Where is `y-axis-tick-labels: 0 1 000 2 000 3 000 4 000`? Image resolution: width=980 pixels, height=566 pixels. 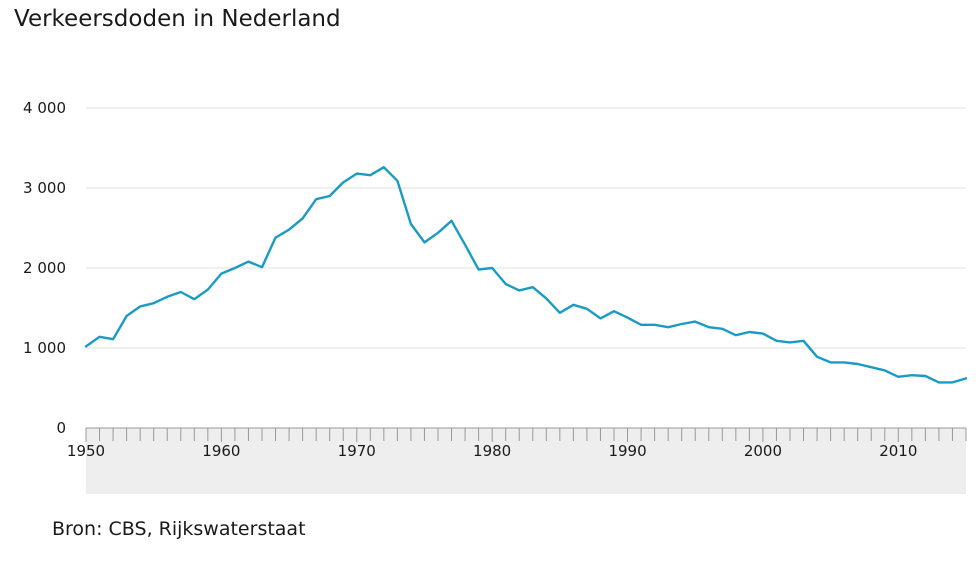
y-axis-tick-labels: 0 1 000 2 000 3 000 4 000 is located at coordinates (44, 268).